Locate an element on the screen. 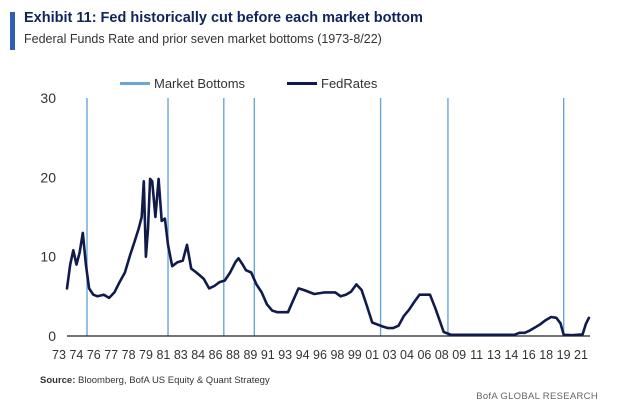 The image size is (620, 411). x-tick-label-94: 94 is located at coordinates (303, 355).